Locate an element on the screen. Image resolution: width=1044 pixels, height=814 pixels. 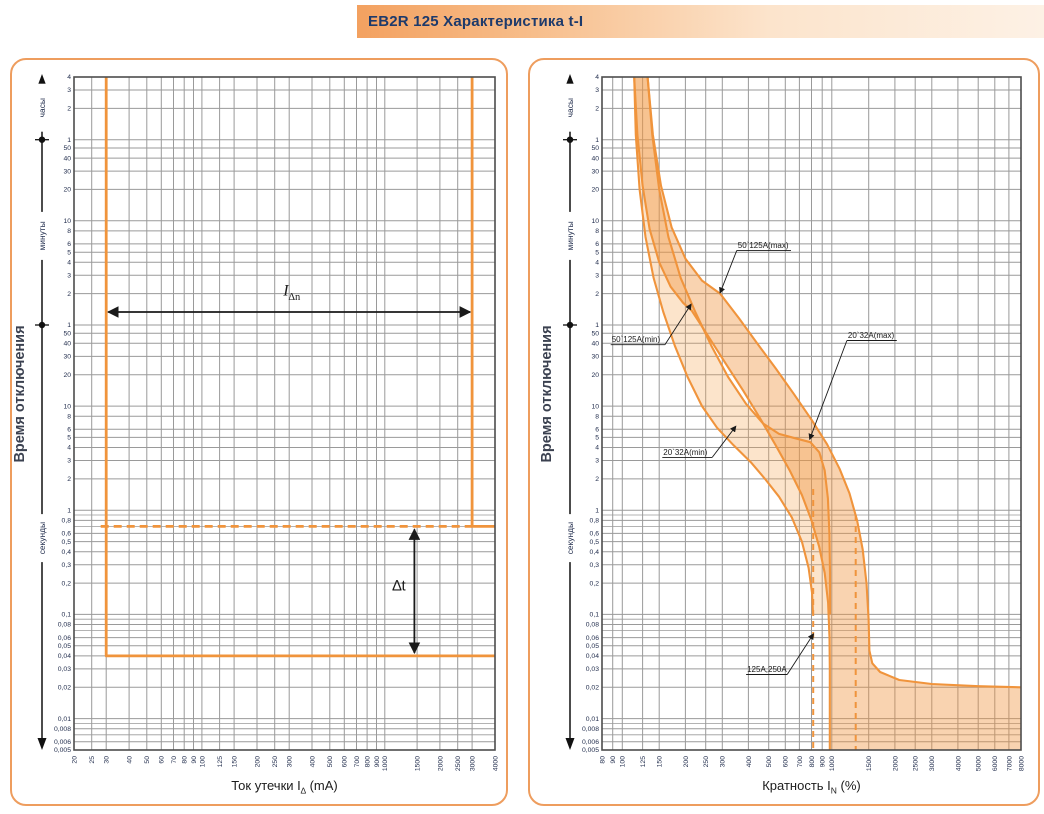
y-tick-label: 0,5 is located at coordinates (595, 542).